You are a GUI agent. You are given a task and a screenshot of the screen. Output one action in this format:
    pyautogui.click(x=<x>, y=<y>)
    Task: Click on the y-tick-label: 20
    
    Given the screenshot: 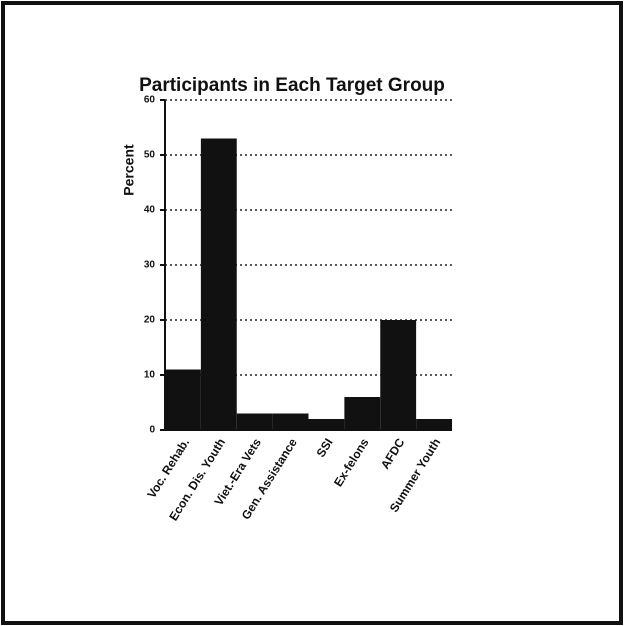 What is the action you would take?
    pyautogui.click(x=150, y=320)
    